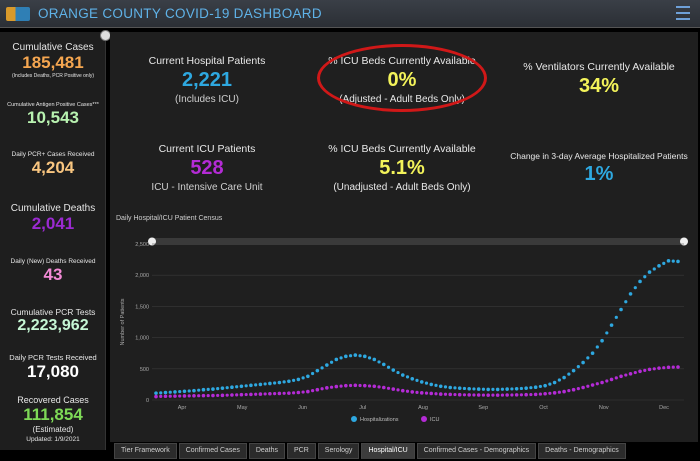 Image resolution: width=700 pixels, height=461 pixels. I want to click on hamburger-menu-icon, so click(683, 13).